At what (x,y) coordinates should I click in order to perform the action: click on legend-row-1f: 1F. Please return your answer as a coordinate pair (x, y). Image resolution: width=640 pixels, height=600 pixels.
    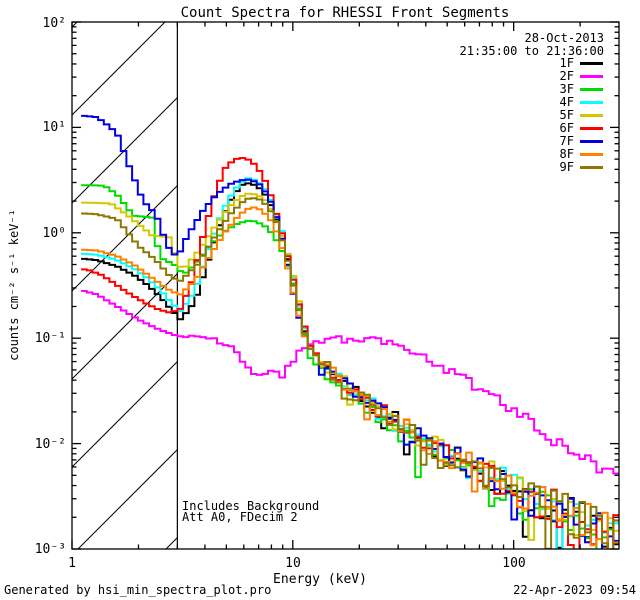
    Looking at the image, I should click on (572, 63).